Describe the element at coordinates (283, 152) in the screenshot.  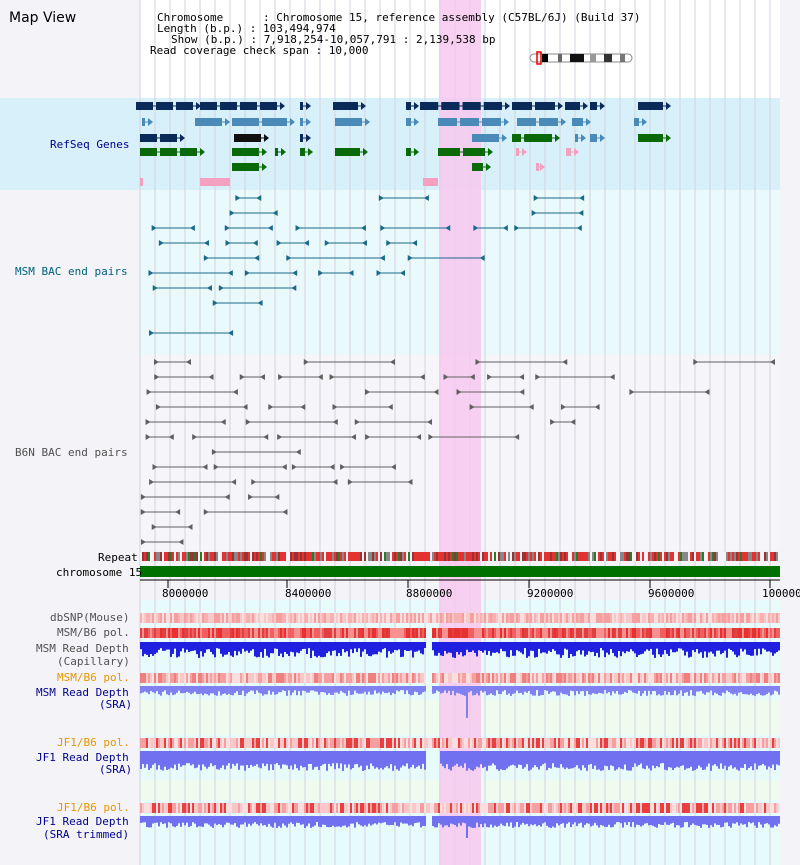
I see `gene-arrow` at that location.